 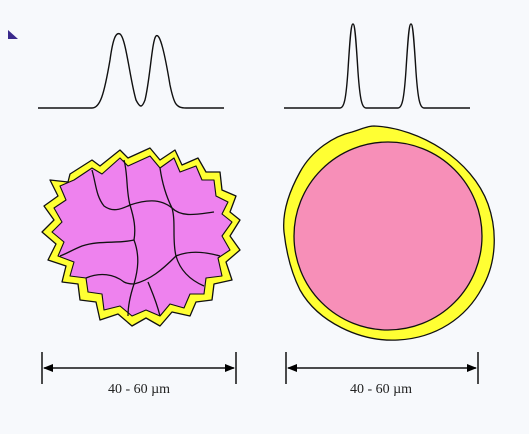 I want to click on left-particle-core, so click(x=142, y=236).